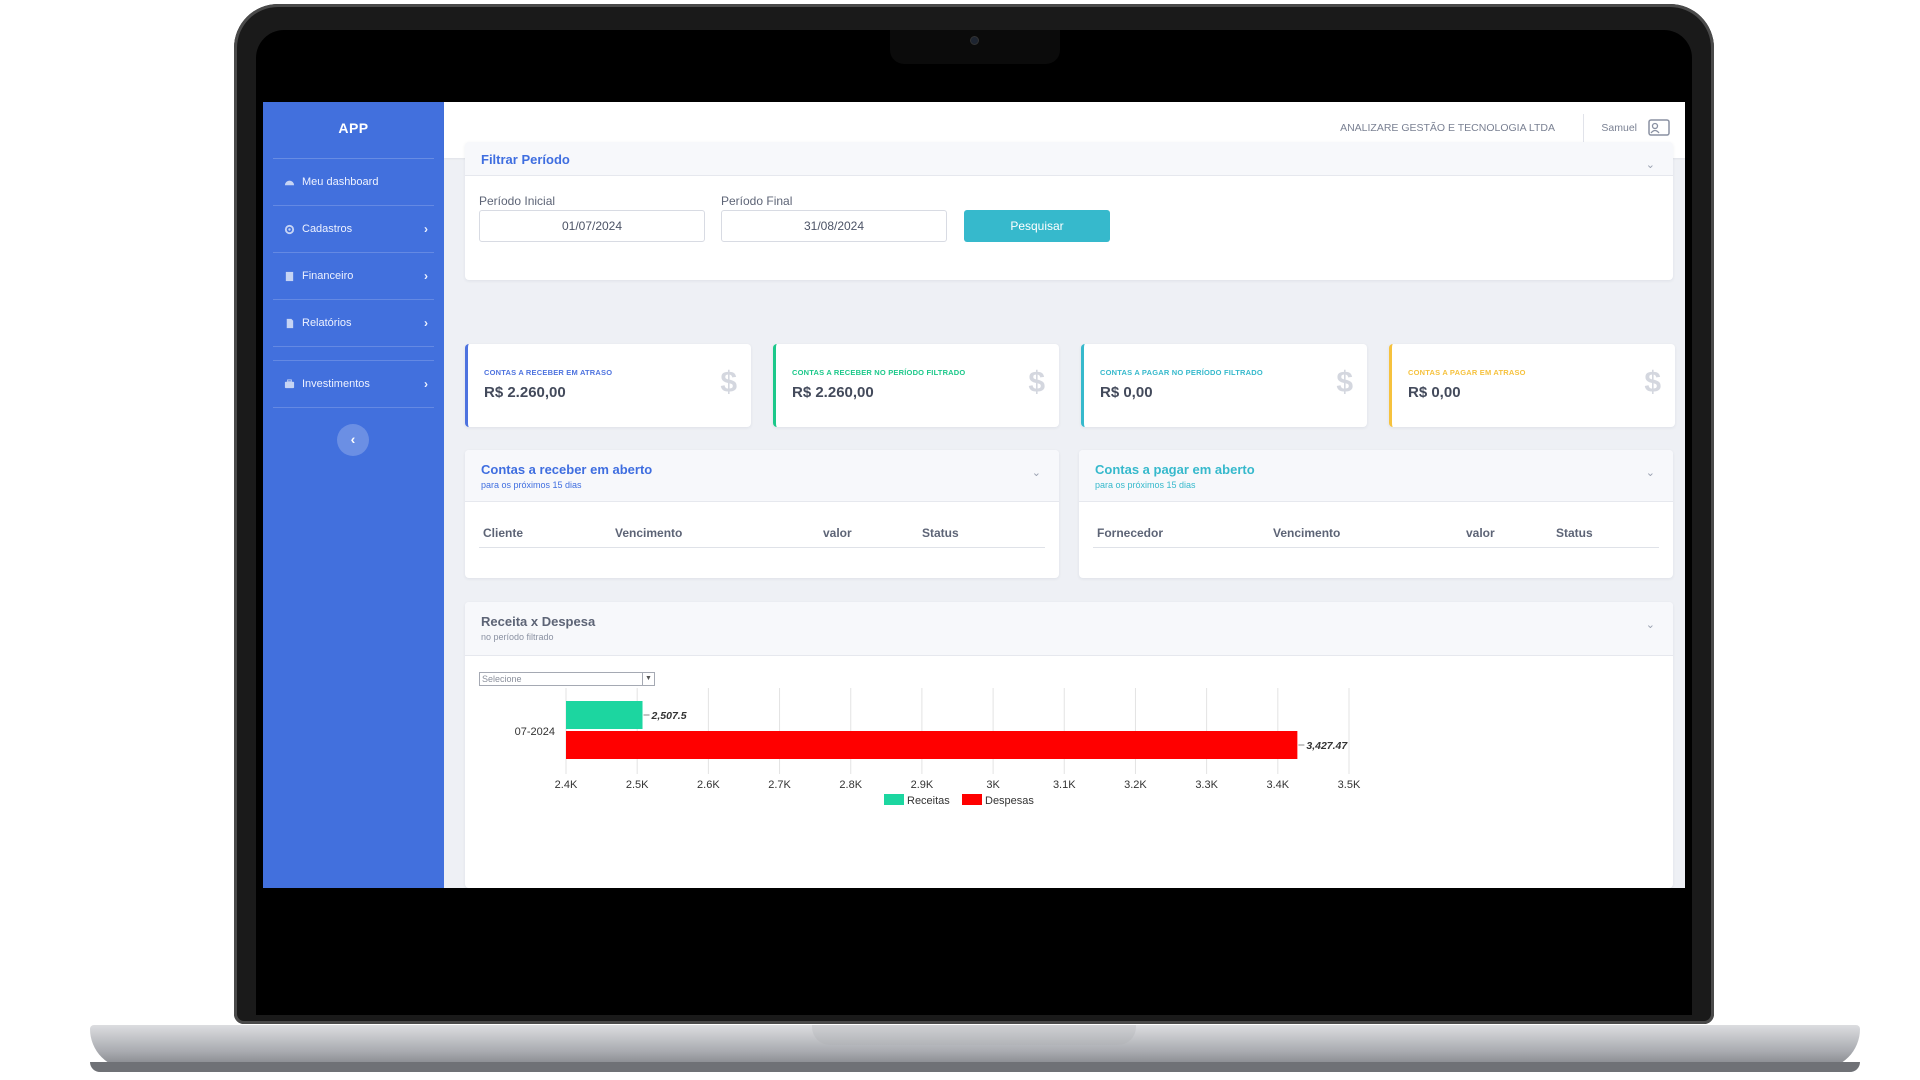 The width and height of the screenshot is (1920, 1080). What do you see at coordinates (757, 201) in the screenshot?
I see `end-date-label: Período Final` at bounding box center [757, 201].